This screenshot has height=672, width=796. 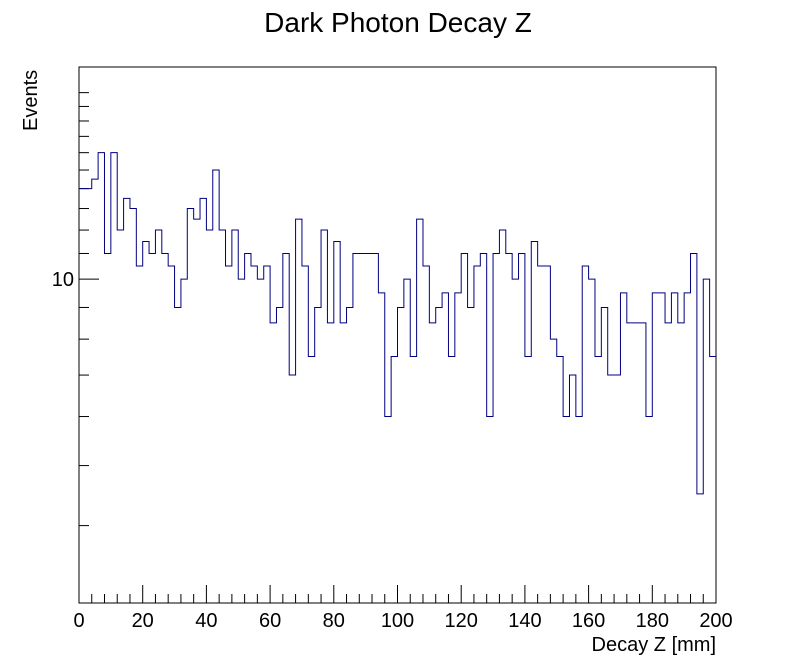 I want to click on x-axis-ticks: 0 20 40 60 80 100 120 140 160 180 200, so click(x=403, y=608).